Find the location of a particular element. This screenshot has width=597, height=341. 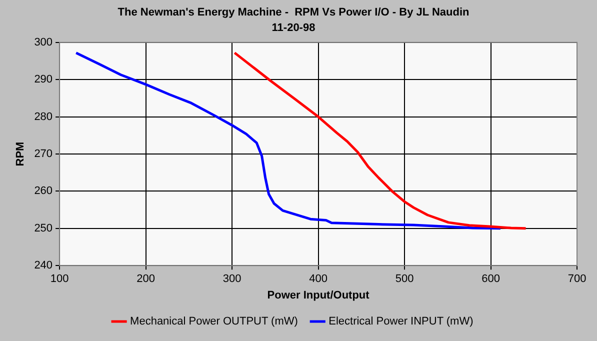

x-tick-label: 300 is located at coordinates (232, 279).